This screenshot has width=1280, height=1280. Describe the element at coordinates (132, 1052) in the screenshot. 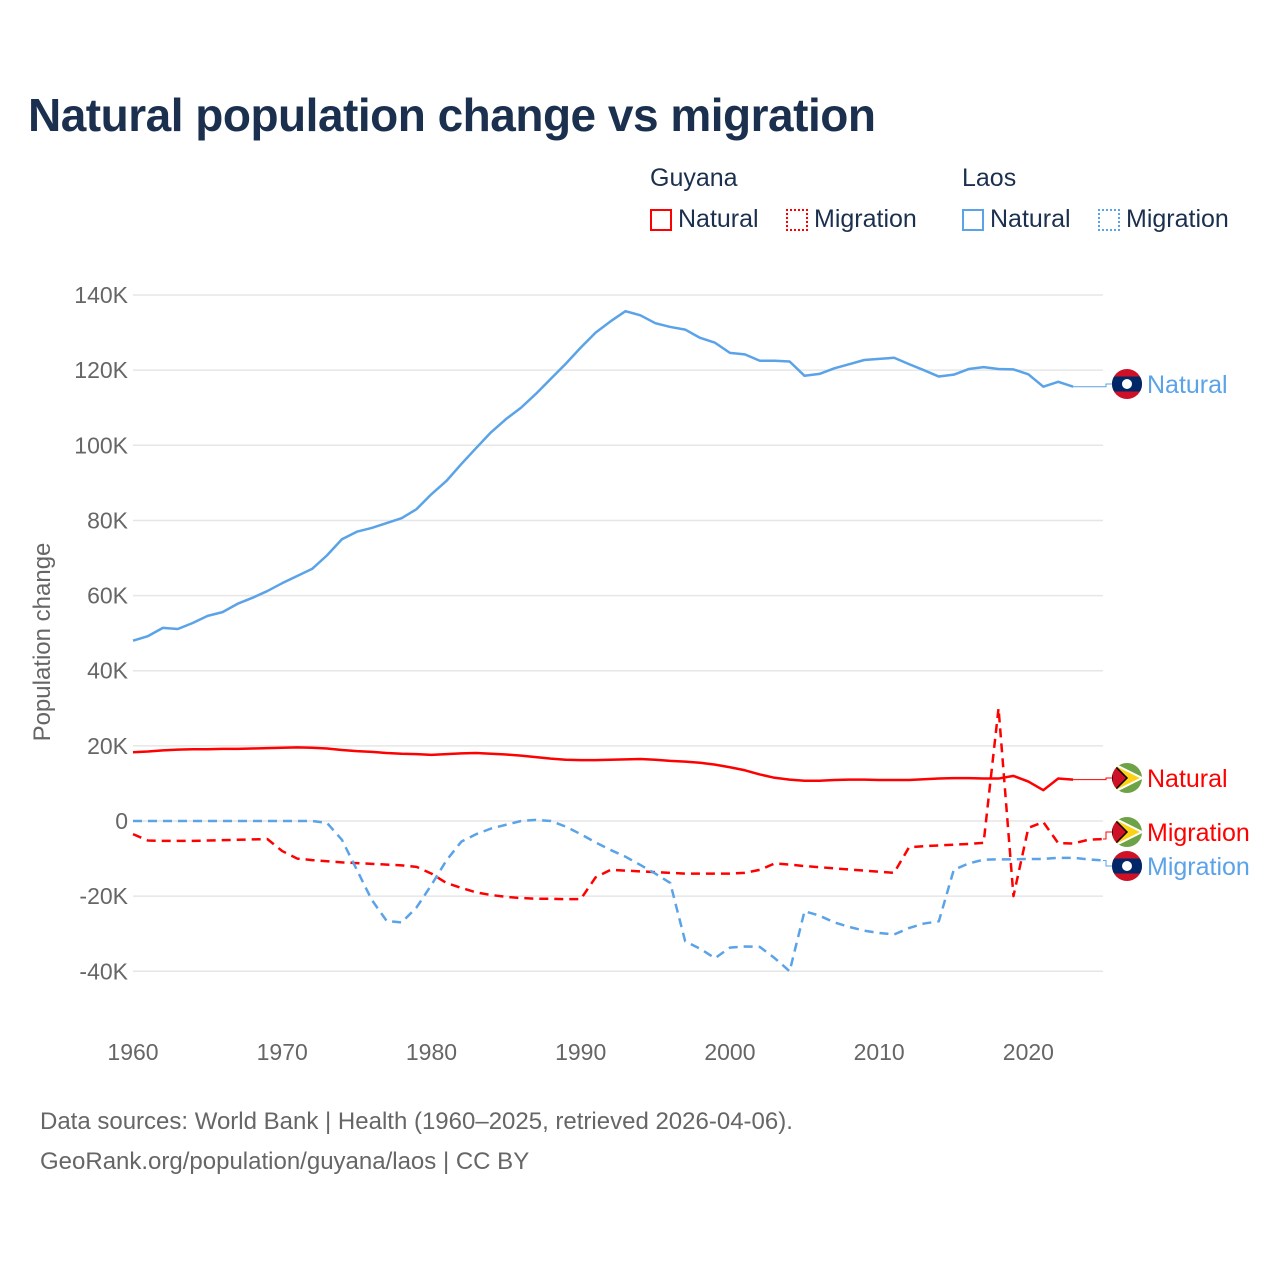

I see `x-tick-label: 1960` at that location.